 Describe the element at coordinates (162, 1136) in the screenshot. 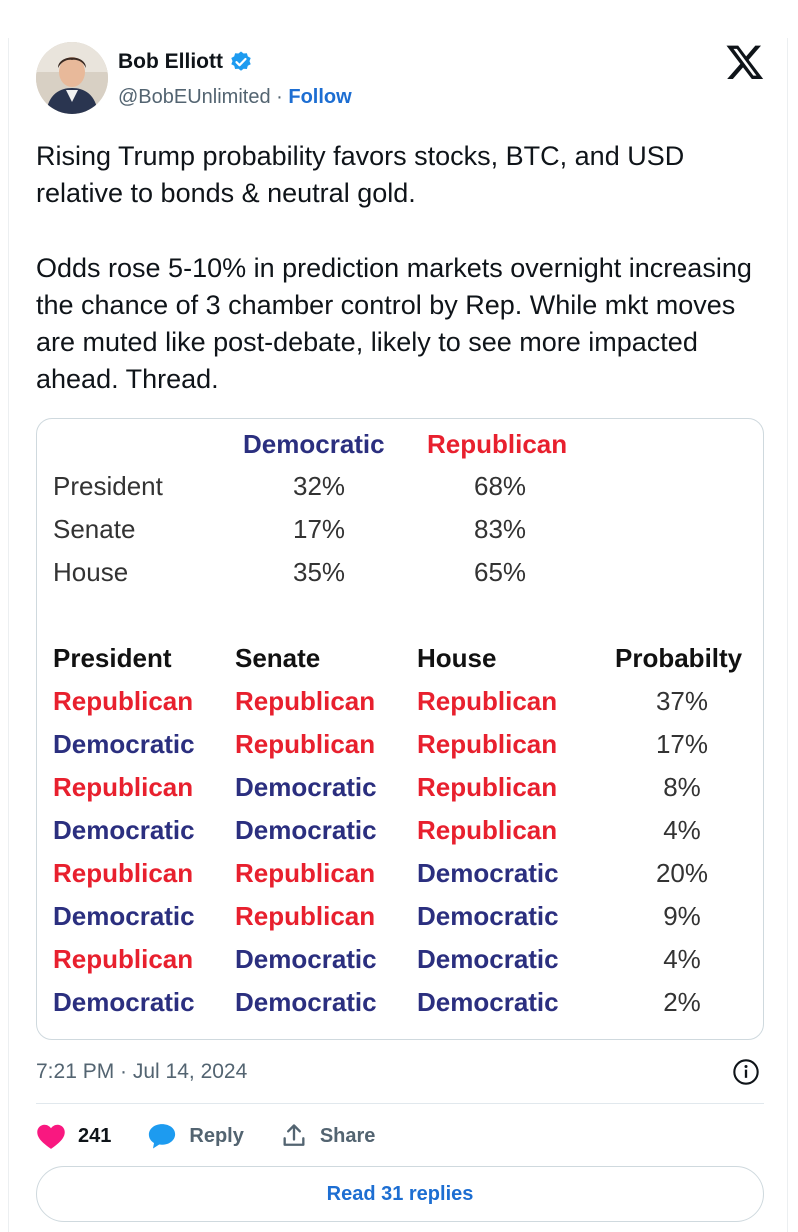

I see `reply-bubble-icon` at that location.